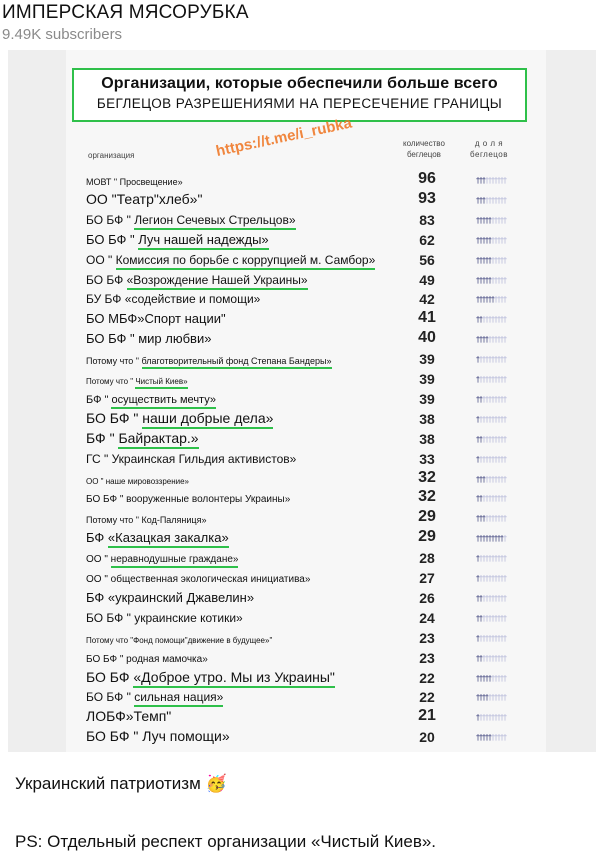 The image size is (604, 858). What do you see at coordinates (163, 401) in the screenshot?
I see `org-title: осуществить мечту»` at bounding box center [163, 401].